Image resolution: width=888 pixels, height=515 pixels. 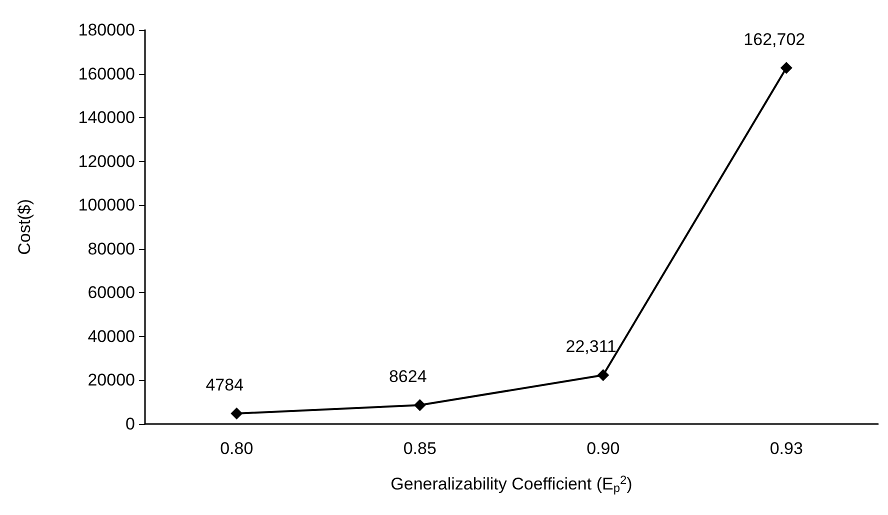 I want to click on y-tick-label: 100000, so click(x=106, y=205).